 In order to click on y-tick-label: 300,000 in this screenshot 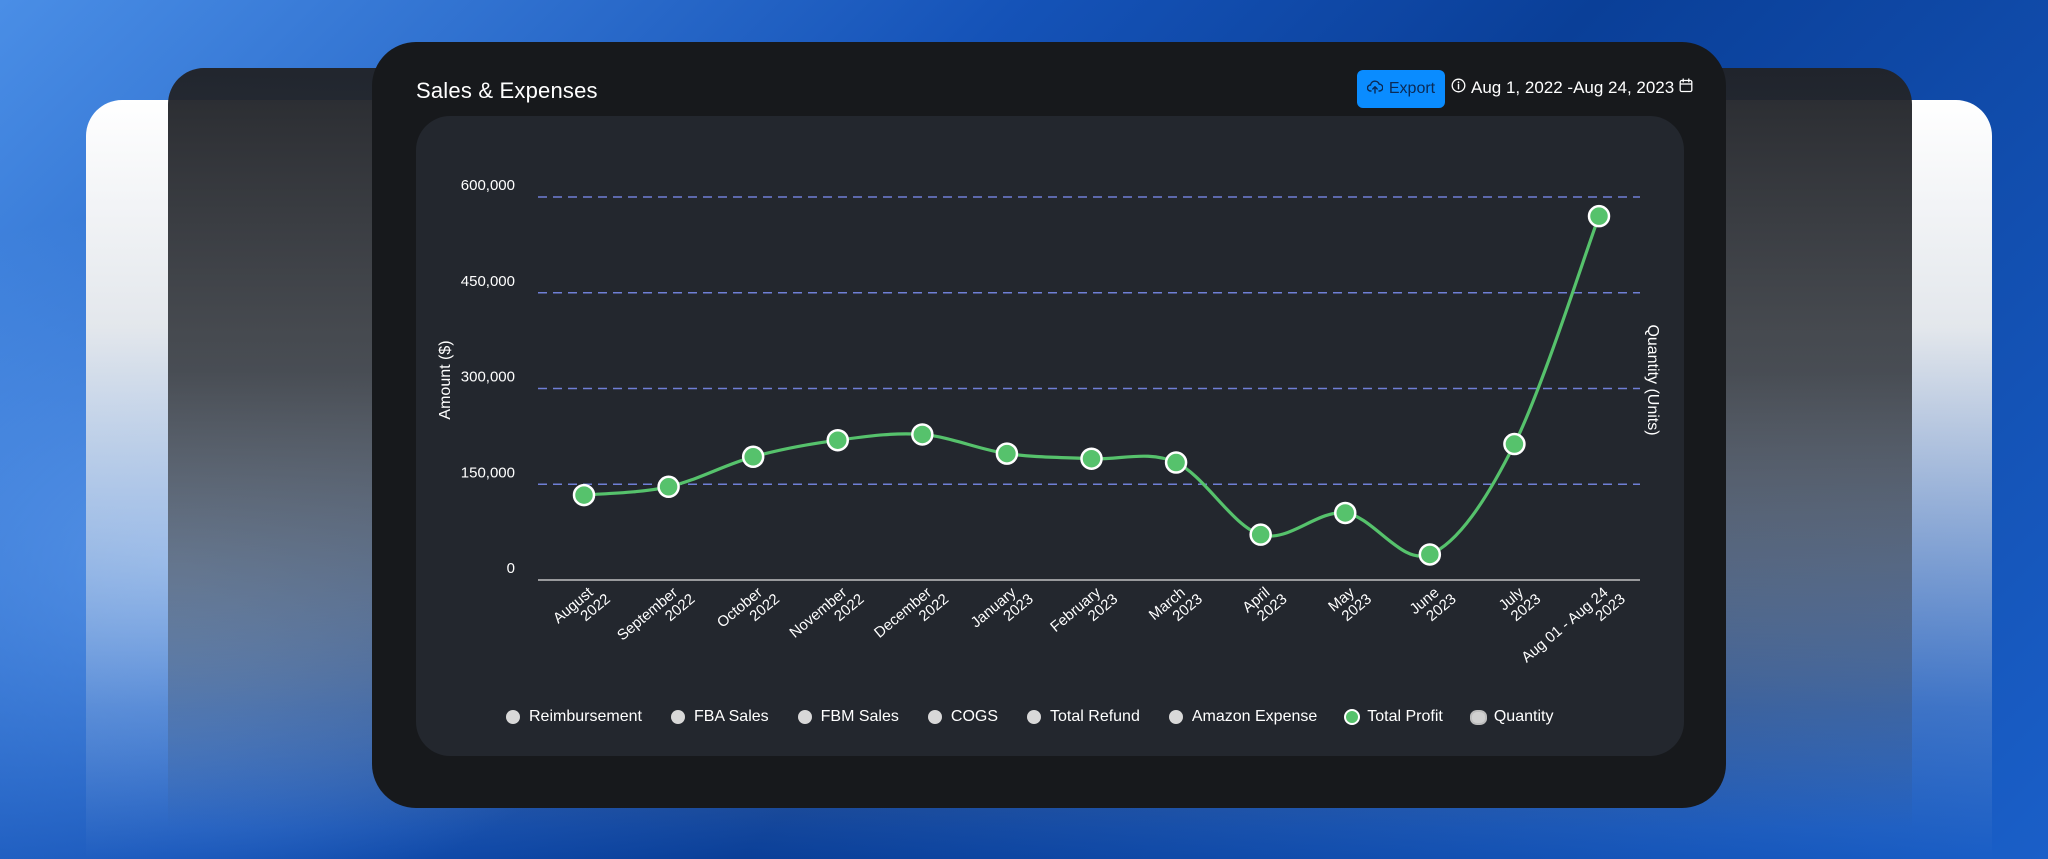, I will do `click(488, 377)`.